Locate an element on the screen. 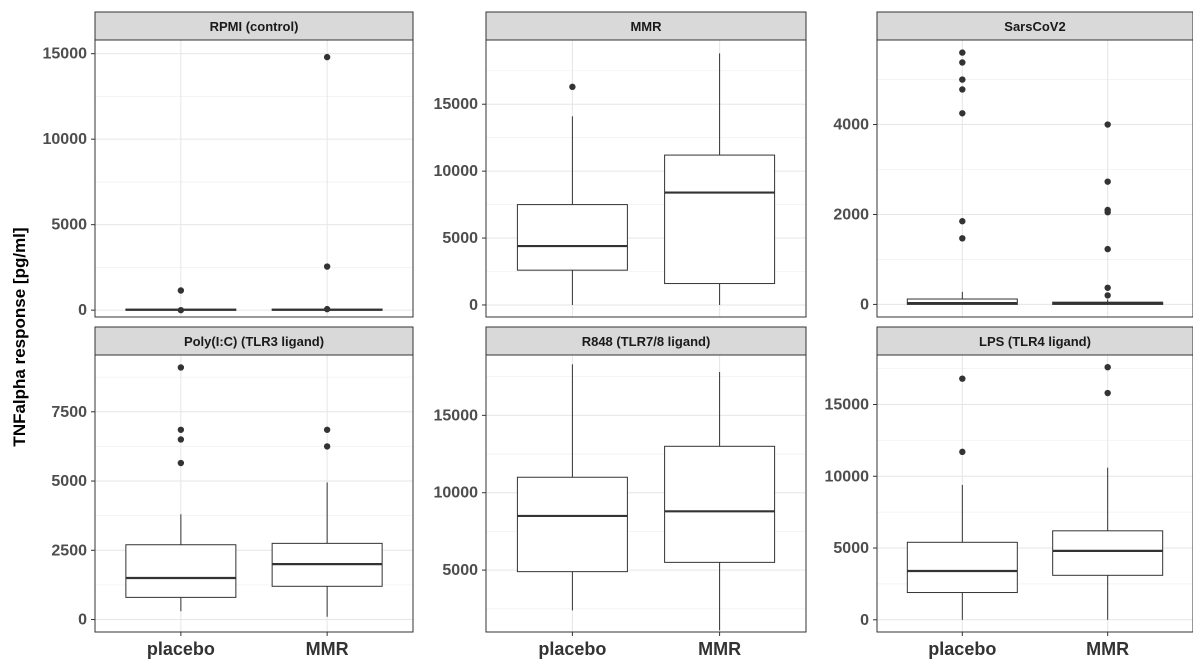 The image size is (1193, 661). facet-title: RPMI (control) is located at coordinates (254, 26).